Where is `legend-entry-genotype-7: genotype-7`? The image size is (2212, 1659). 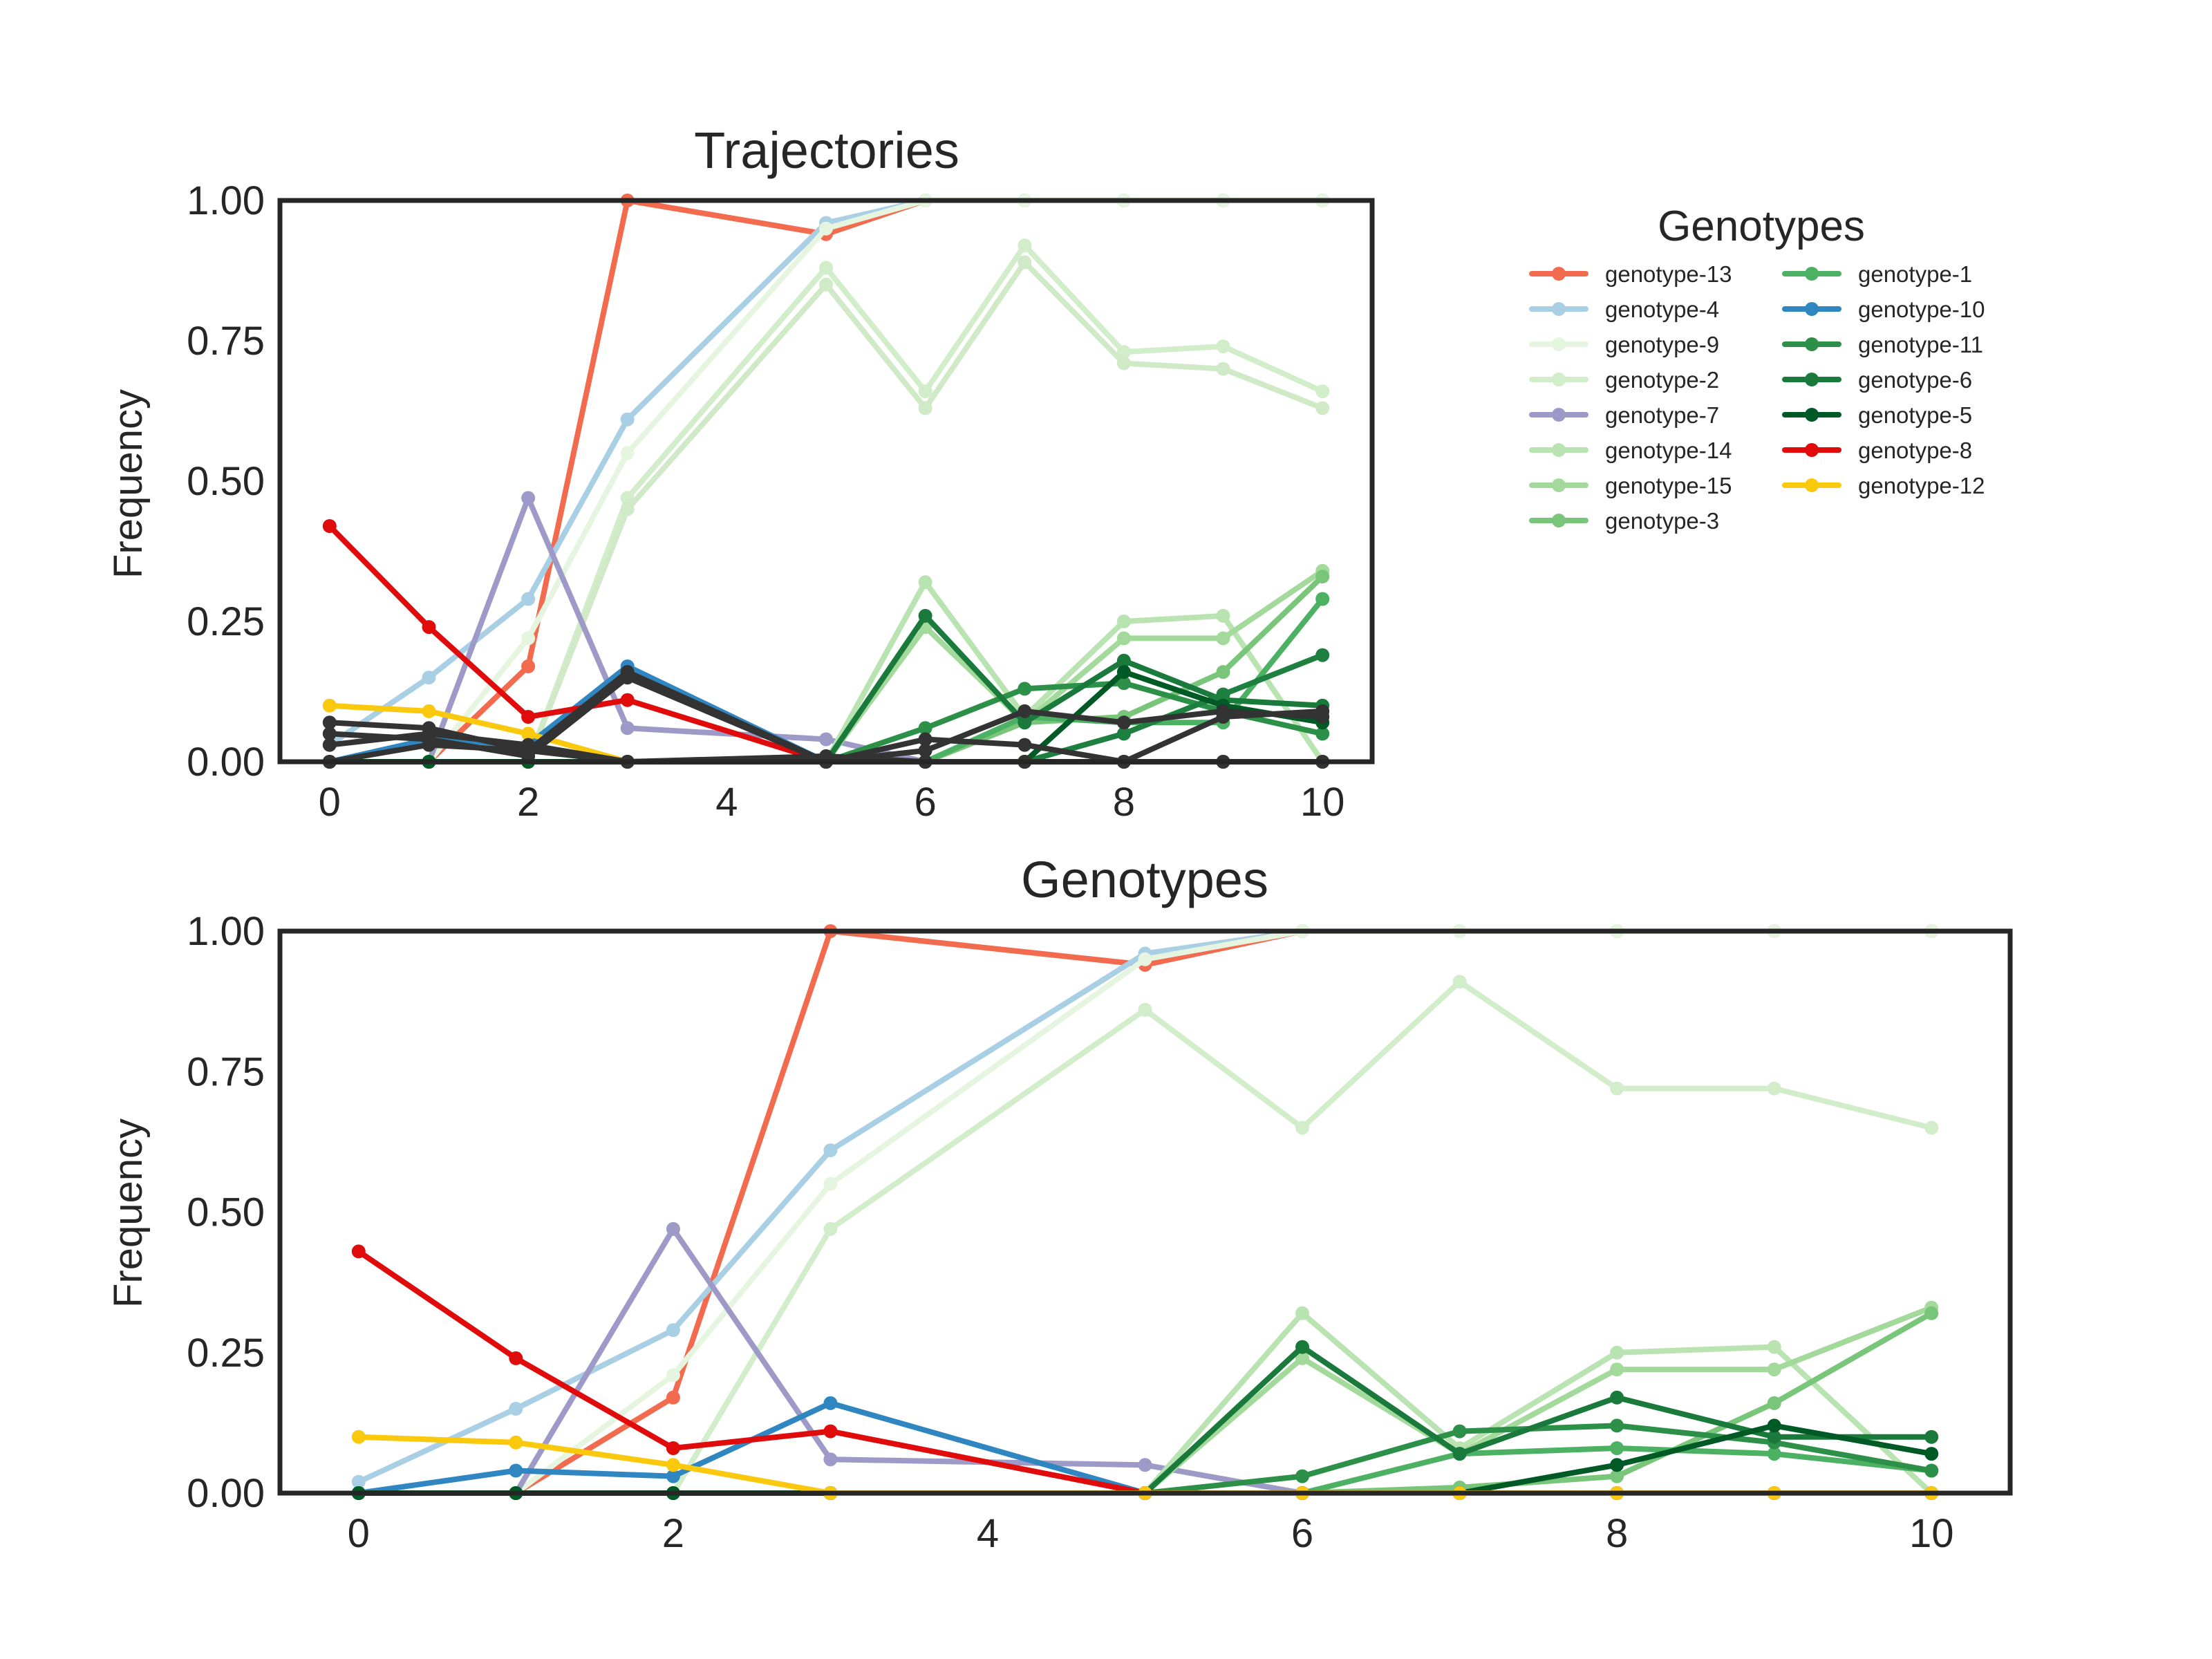
legend-entry-genotype-7: genotype-7 is located at coordinates (1624, 415).